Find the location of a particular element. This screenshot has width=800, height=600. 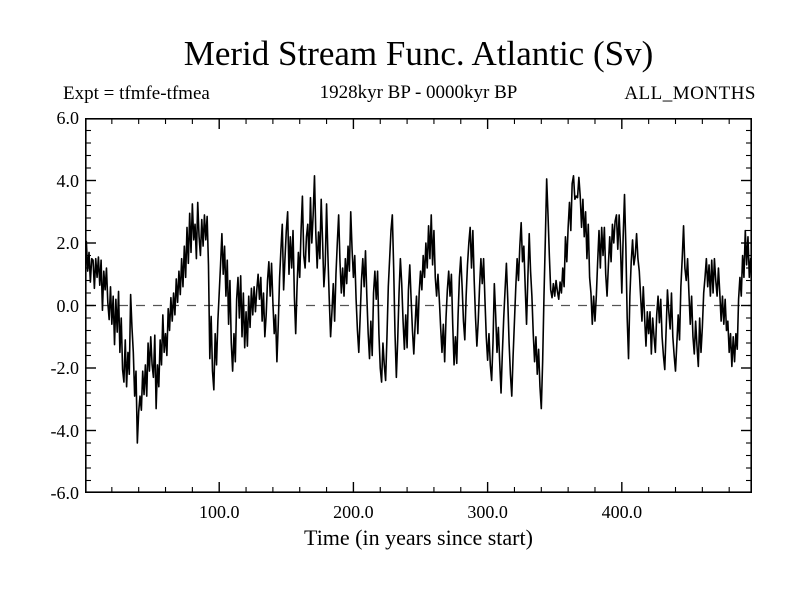

x-tick-label: 200.0 is located at coordinates (353, 512).